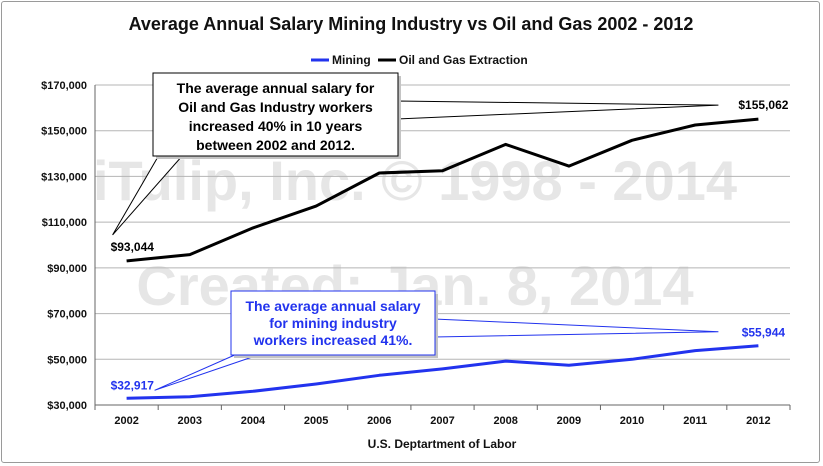  Describe the element at coordinates (133, 385) in the screenshot. I see `data-label: $32,917` at that location.